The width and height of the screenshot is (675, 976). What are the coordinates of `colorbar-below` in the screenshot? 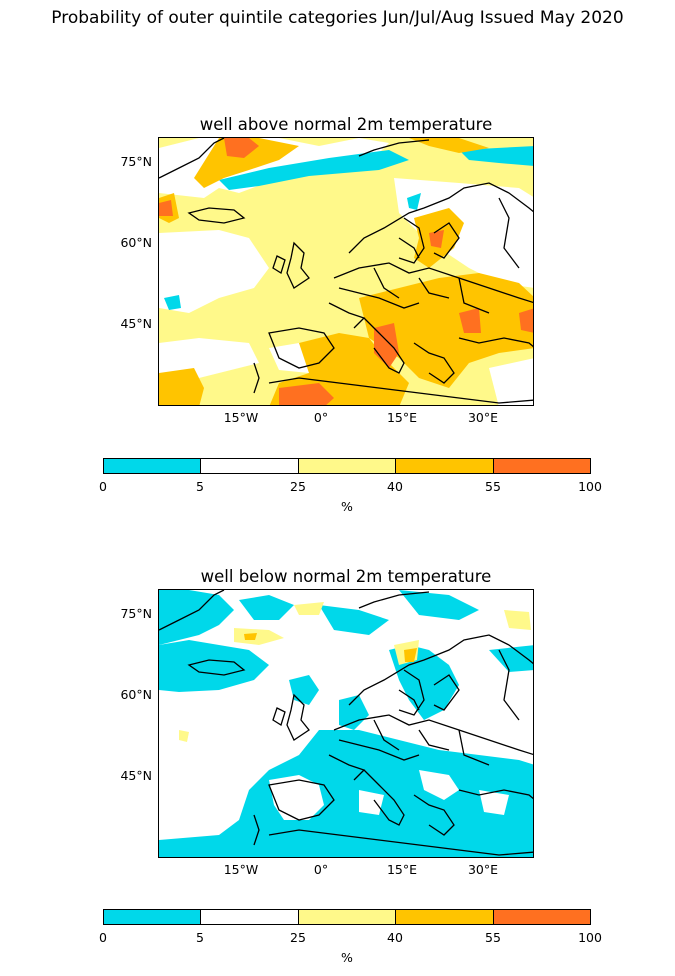 It's located at (347, 917).